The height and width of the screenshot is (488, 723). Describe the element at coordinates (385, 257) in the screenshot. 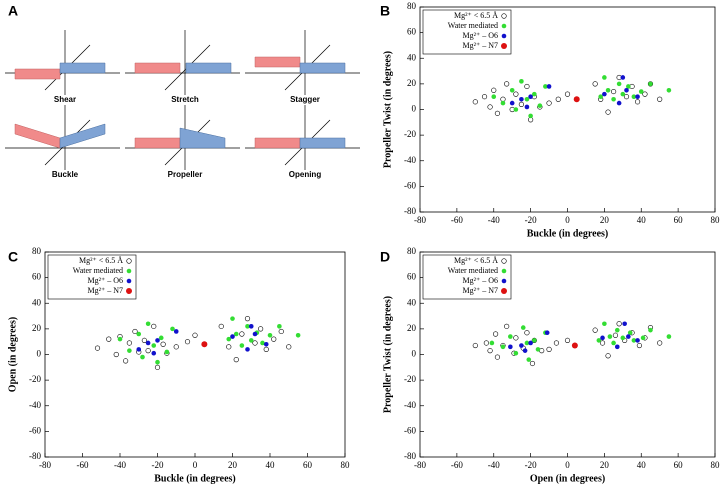

I see `panel-label: D` at that location.